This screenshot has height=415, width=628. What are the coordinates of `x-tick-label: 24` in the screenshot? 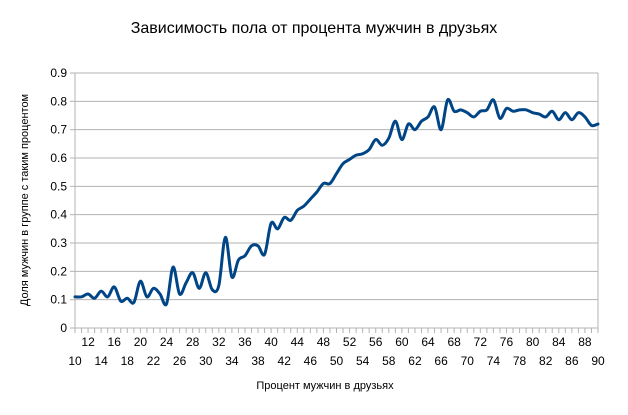 It's located at (167, 342).